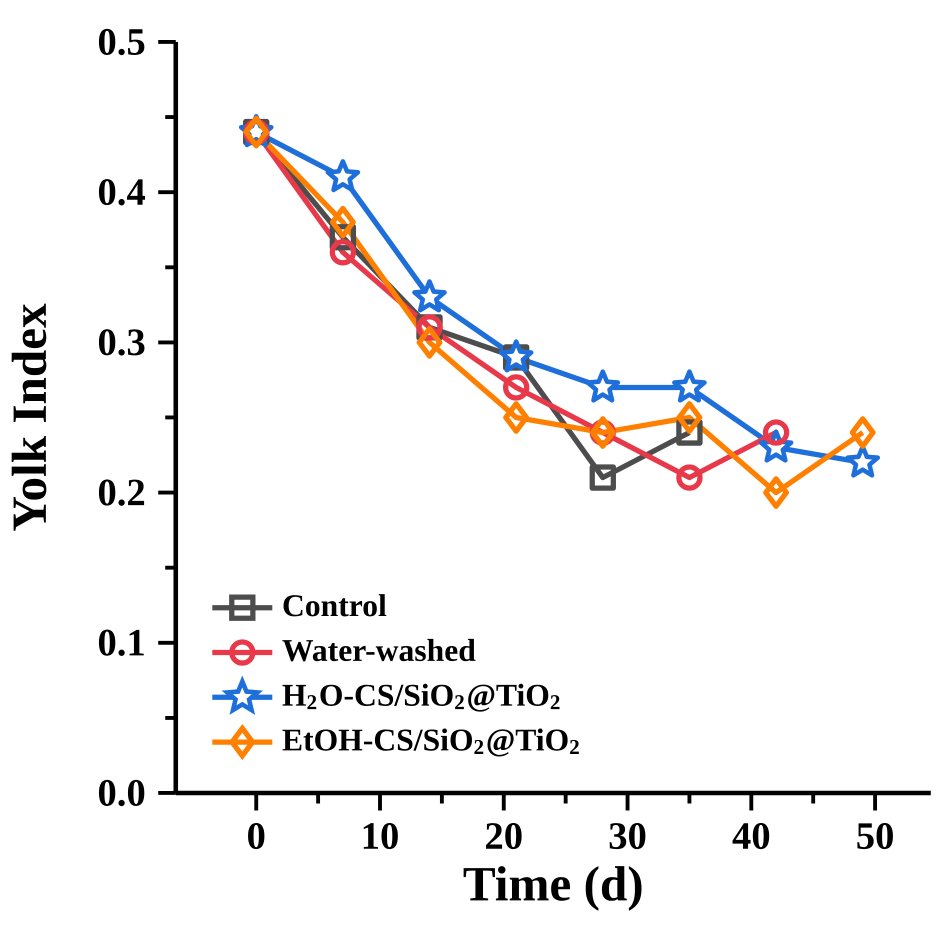 This screenshot has width=939, height=951. What do you see at coordinates (122, 192) in the screenshot?
I see `y-tick-label: 0.4` at bounding box center [122, 192].